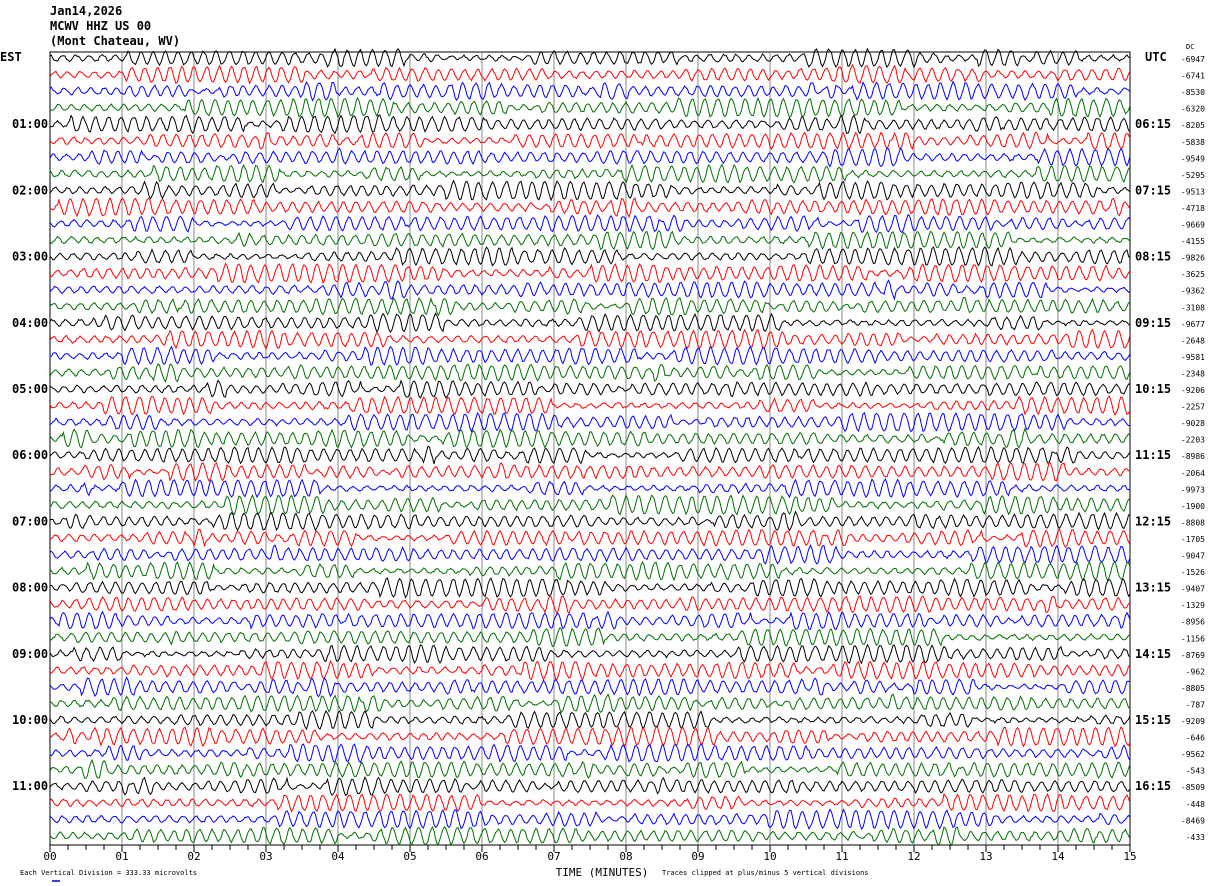 This screenshot has width=1210, height=886. What do you see at coordinates (30, 521) in the screenshot?
I see `est-hour-label: 07:00` at bounding box center [30, 521].